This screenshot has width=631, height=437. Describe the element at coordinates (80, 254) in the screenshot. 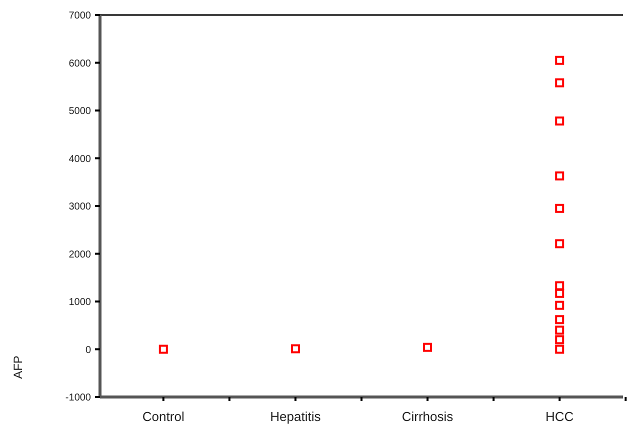

I see `y-tick-label: 2000` at that location.